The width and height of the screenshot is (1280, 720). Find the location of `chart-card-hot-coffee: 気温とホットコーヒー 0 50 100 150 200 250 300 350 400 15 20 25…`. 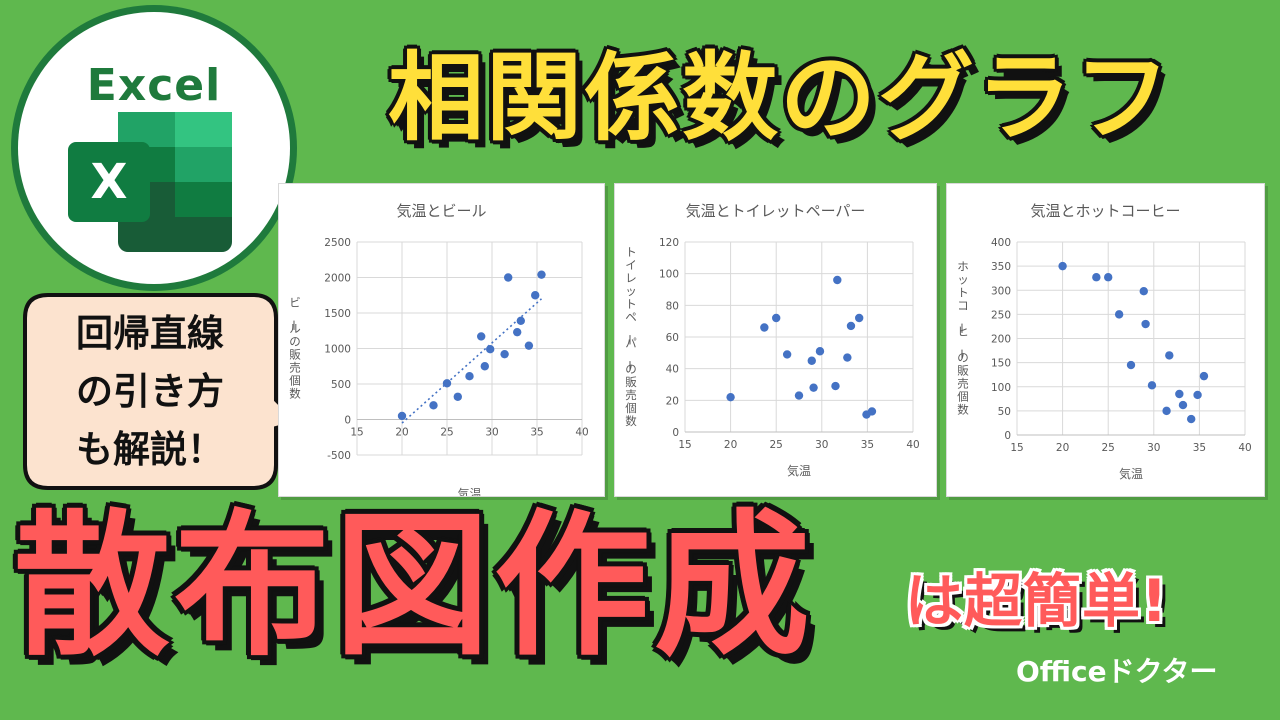

chart-card-hot-coffee: 気温とホットコーヒー 0 50 100 150 200 250 300 350 400 15 20 25… is located at coordinates (1105, 340).